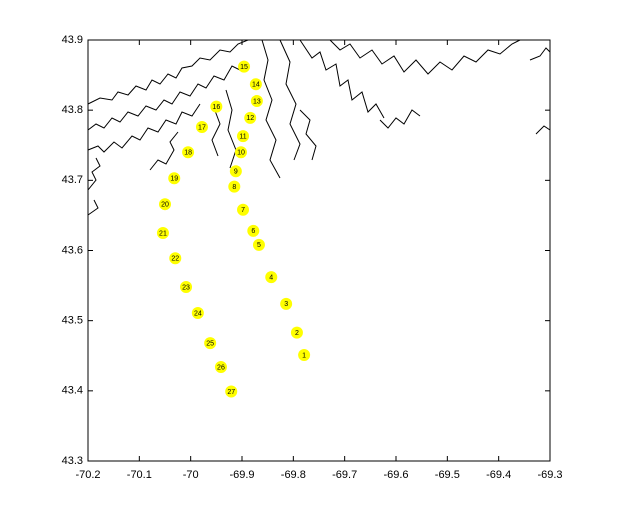 This screenshot has width=619, height=519. Describe the element at coordinates (72, 40) in the screenshot. I see `y-tick-label: 43.9` at that location.